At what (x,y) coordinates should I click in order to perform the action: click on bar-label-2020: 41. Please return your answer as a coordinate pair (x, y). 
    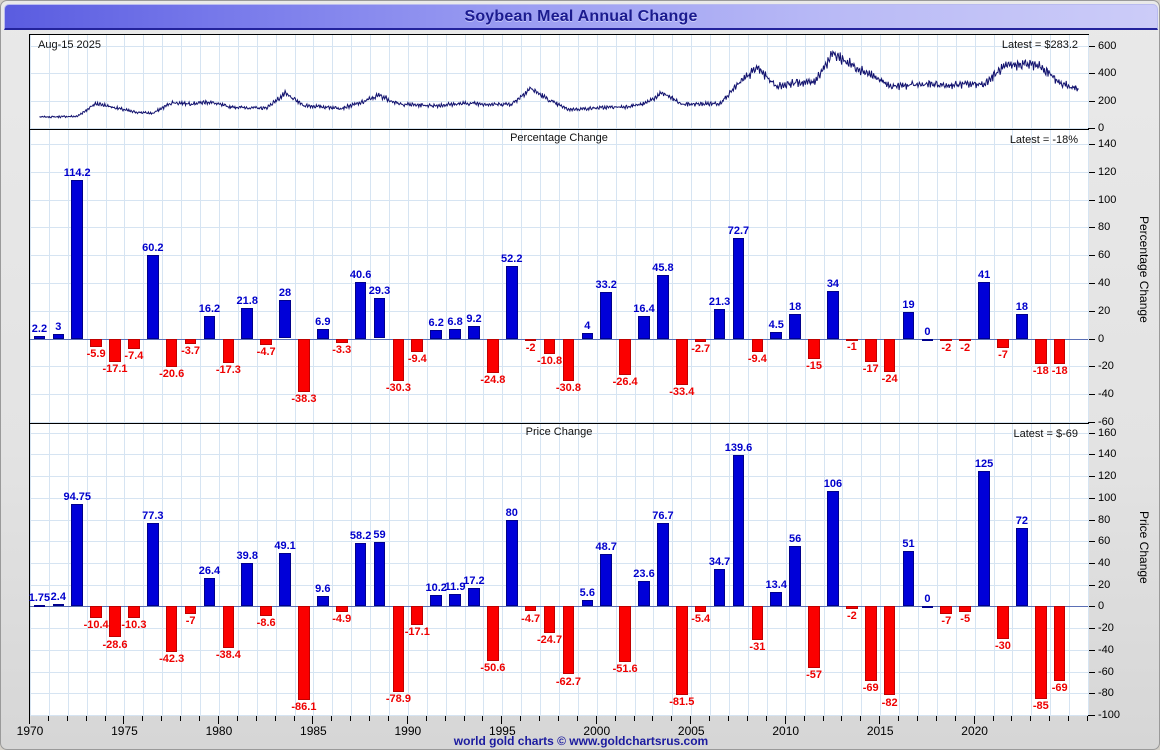
    Looking at the image, I should click on (984, 274).